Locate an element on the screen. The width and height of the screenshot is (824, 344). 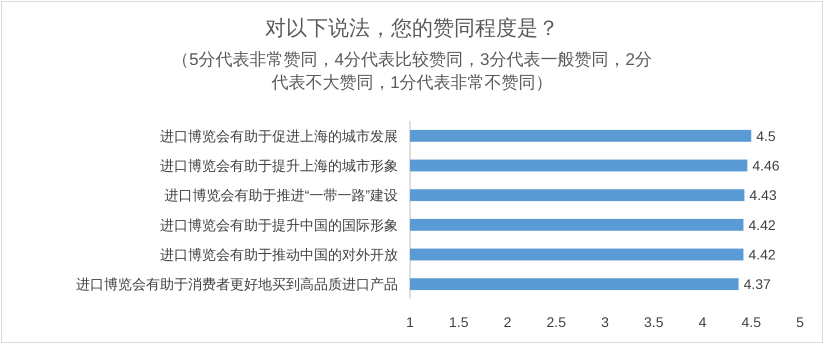
data-label: 4.46 is located at coordinates (766, 166).